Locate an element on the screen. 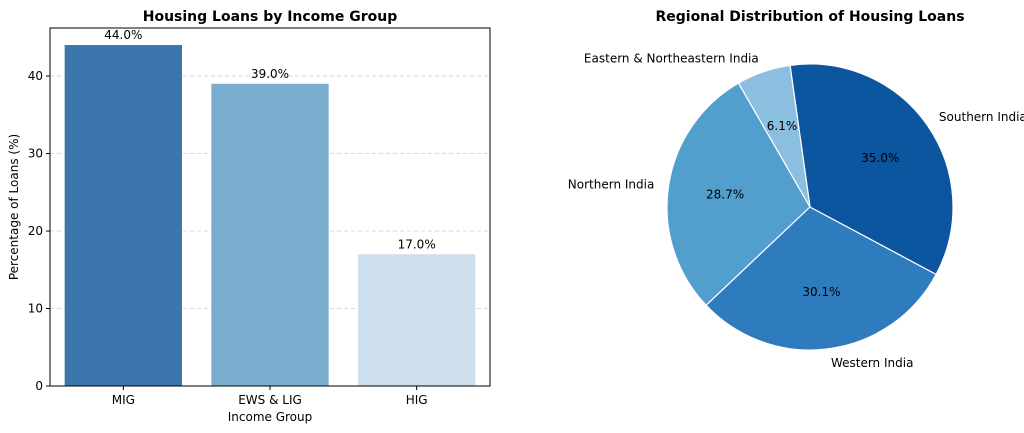 The height and width of the screenshot is (433, 1024). bar-y-axis-label: Percentage of Loans (%) is located at coordinates (14, 207).